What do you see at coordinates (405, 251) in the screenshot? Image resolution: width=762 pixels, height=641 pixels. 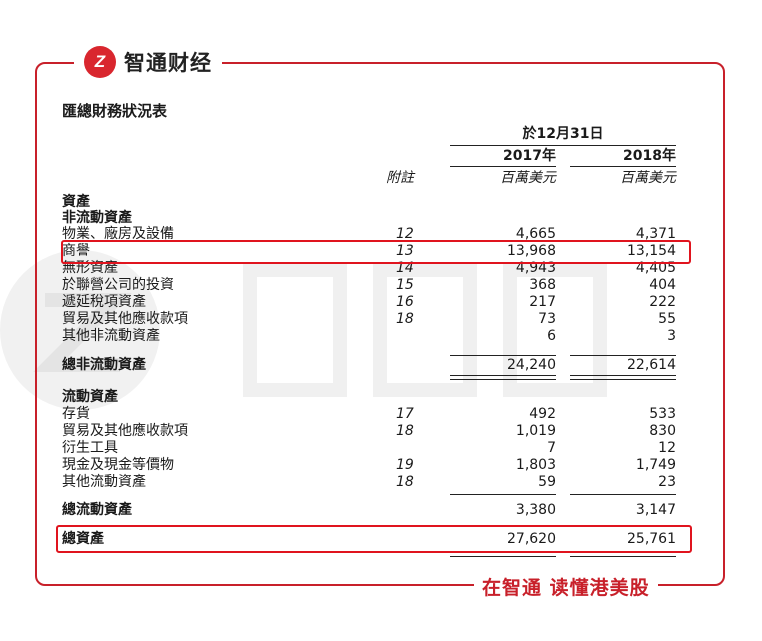 I see `row-note: 13` at bounding box center [405, 251].